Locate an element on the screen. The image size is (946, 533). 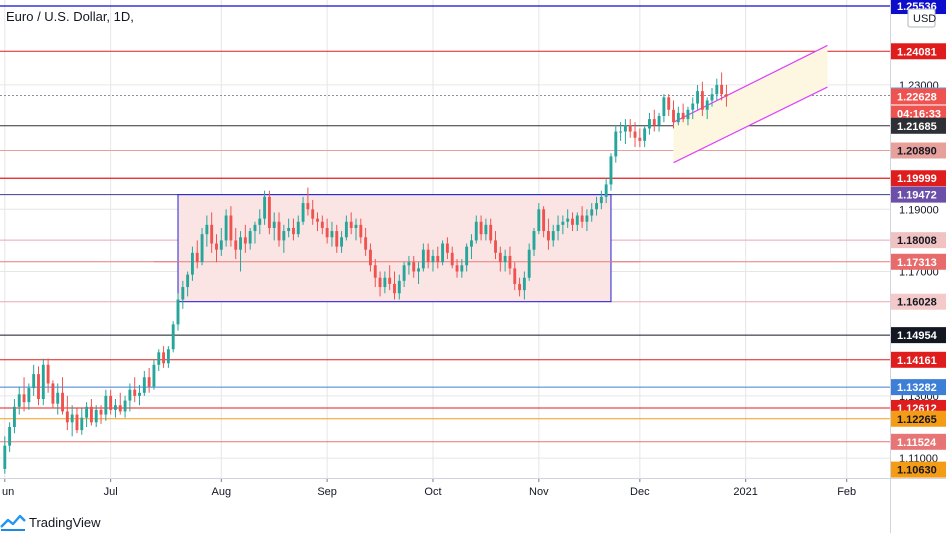
price-tag-label: 1.21685 is located at coordinates (917, 127).